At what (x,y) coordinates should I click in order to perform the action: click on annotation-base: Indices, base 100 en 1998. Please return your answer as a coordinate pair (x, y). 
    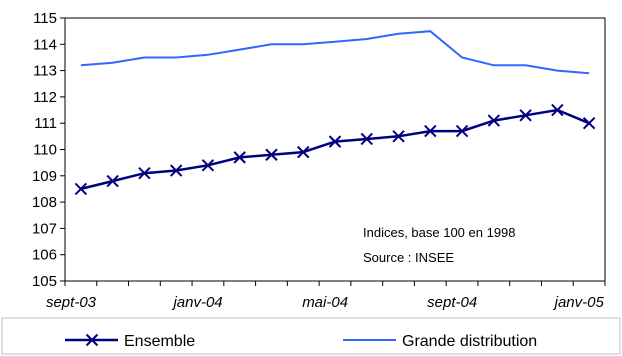
    Looking at the image, I should click on (439, 232).